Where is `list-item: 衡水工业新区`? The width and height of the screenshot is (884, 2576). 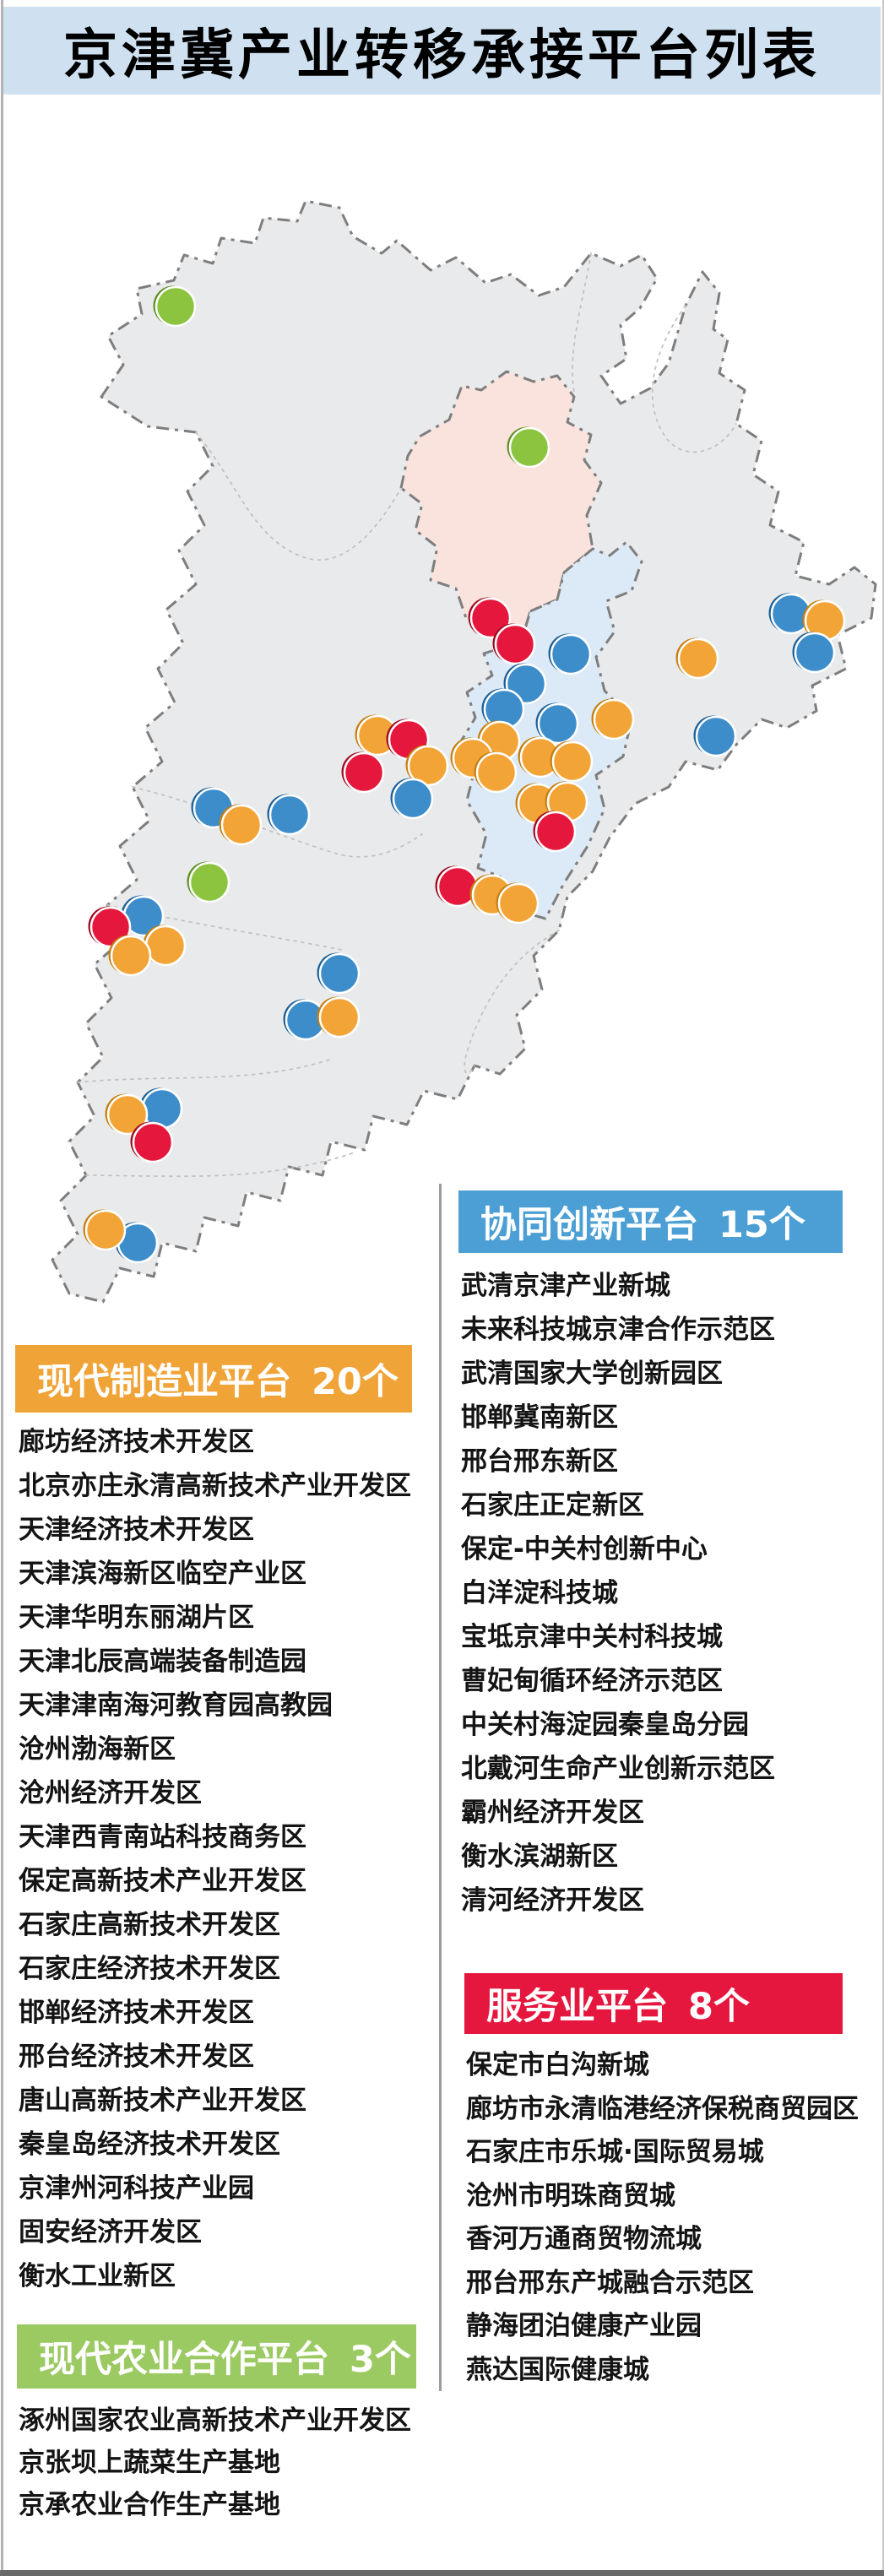 list-item: 衡水工业新区 is located at coordinates (98, 2276).